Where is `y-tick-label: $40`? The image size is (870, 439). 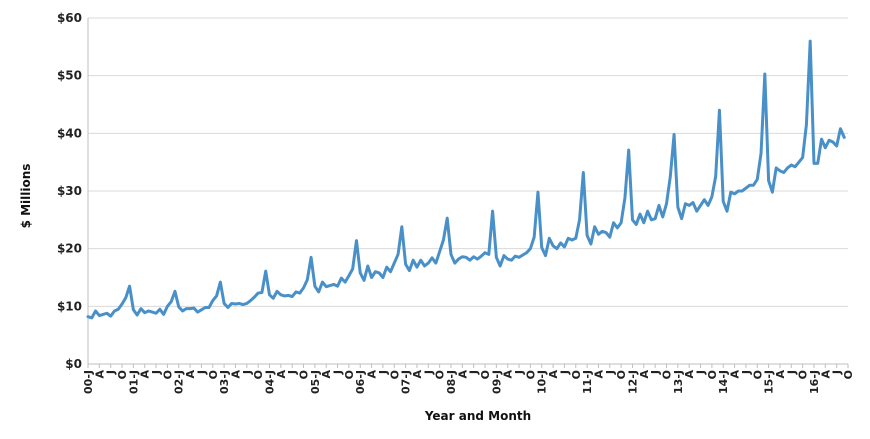
y-tick-label: $40 is located at coordinates (69, 133).